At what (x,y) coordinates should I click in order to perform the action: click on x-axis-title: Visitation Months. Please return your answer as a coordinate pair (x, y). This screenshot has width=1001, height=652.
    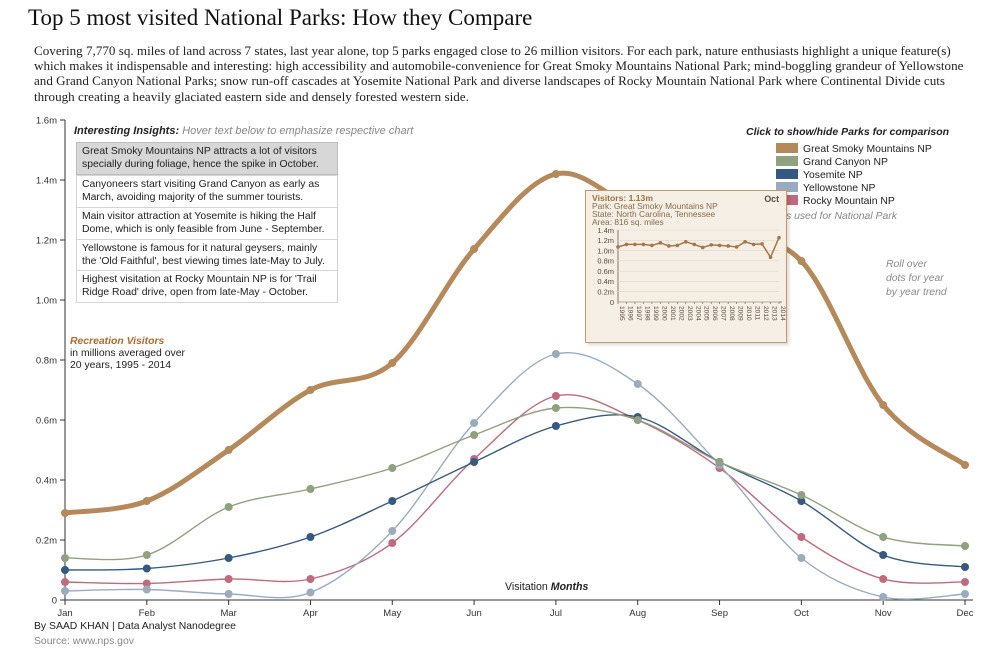
    Looking at the image, I should click on (546, 587).